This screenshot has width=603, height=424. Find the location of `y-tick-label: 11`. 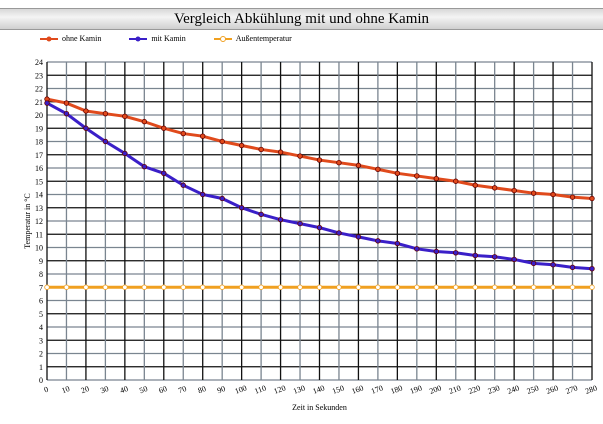

y-tick-label: 11 is located at coordinates (39, 234).